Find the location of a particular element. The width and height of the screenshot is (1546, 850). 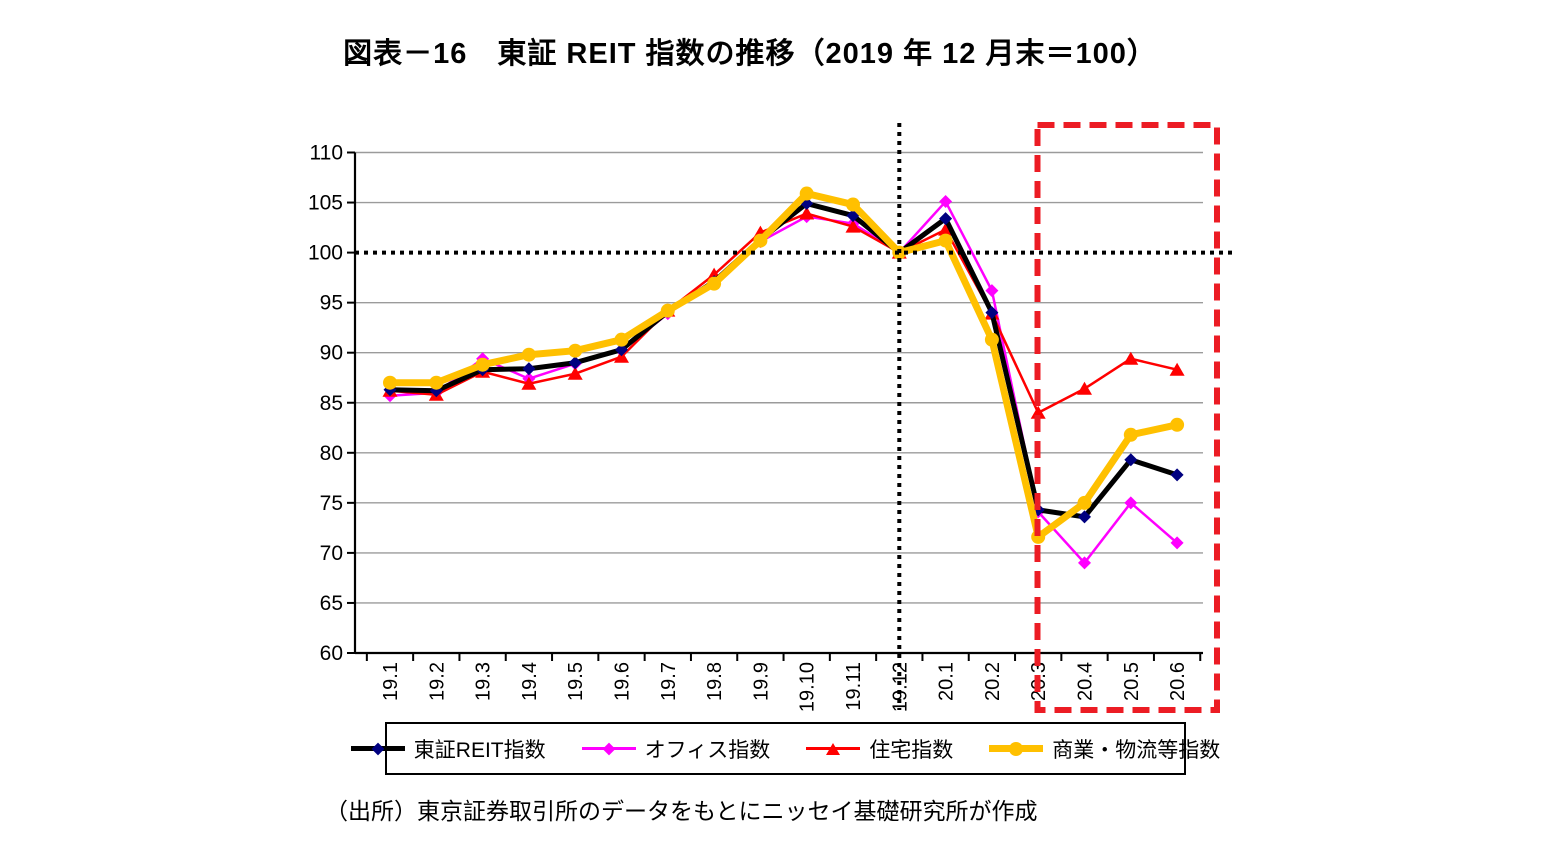

residential-line-sample is located at coordinates (833, 748).